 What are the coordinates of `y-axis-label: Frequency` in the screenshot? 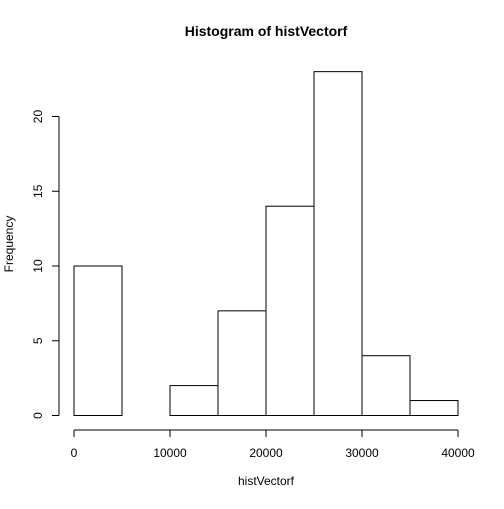 It's located at (9, 244).